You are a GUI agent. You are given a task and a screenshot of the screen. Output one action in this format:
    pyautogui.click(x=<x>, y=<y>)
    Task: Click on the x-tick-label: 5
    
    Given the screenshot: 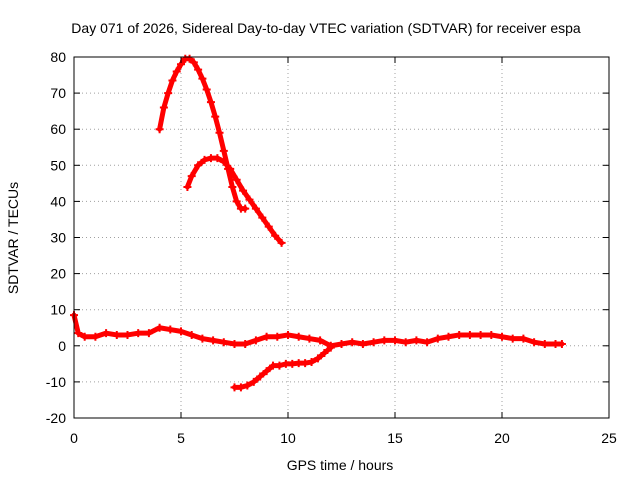 What is the action you would take?
    pyautogui.click(x=181, y=438)
    